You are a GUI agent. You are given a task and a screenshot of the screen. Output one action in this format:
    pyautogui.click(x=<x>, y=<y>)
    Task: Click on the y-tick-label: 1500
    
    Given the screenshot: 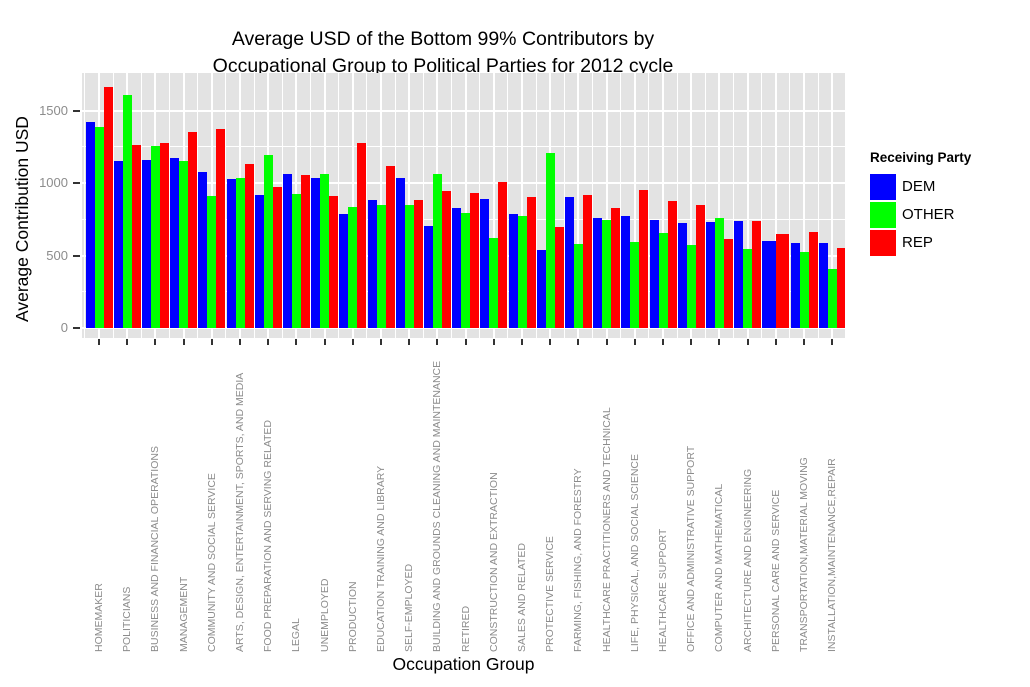 What is the action you would take?
    pyautogui.click(x=53, y=110)
    